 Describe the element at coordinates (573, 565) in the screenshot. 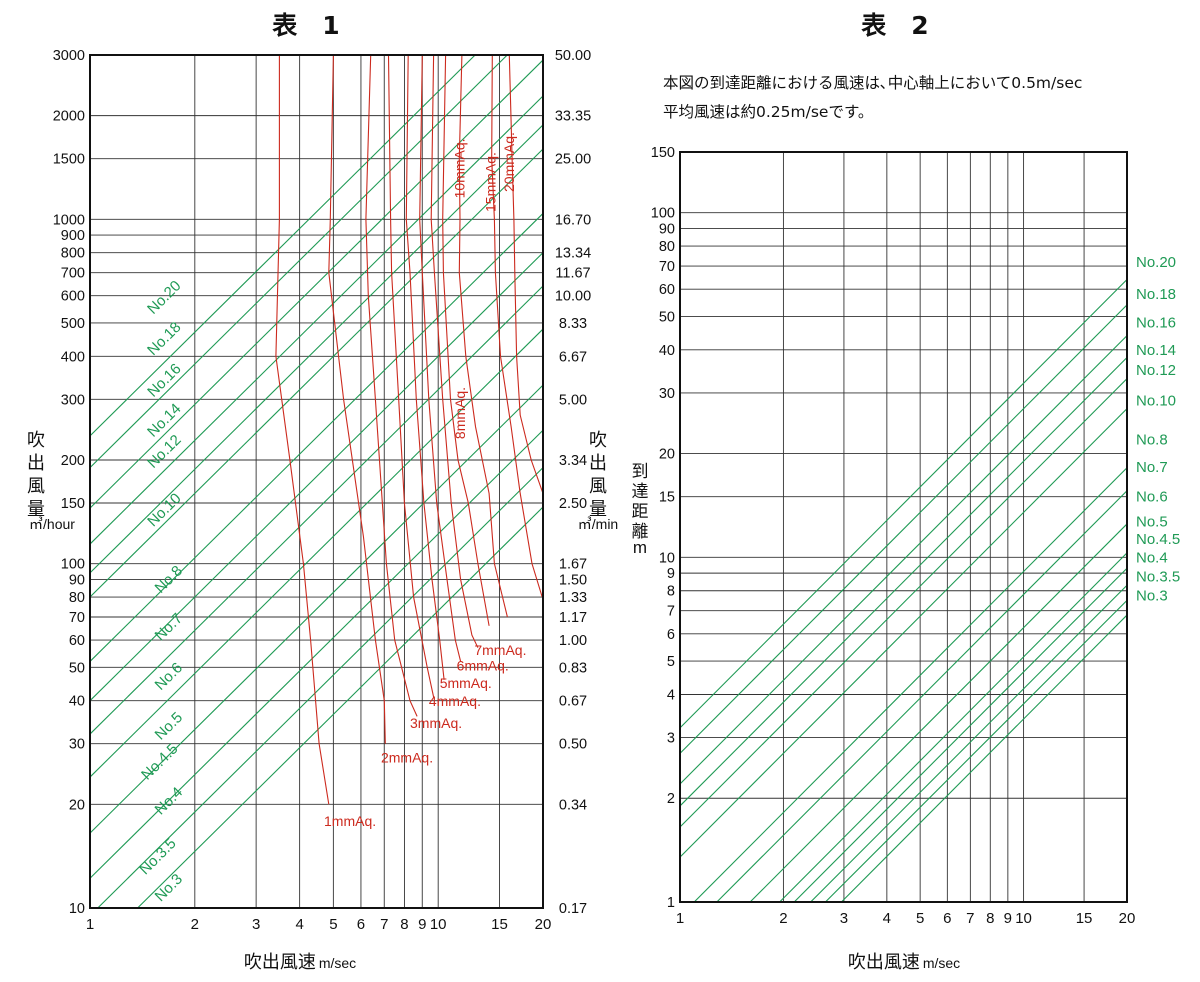

I see `chart1-y2-tick-label: 1.67` at that location.